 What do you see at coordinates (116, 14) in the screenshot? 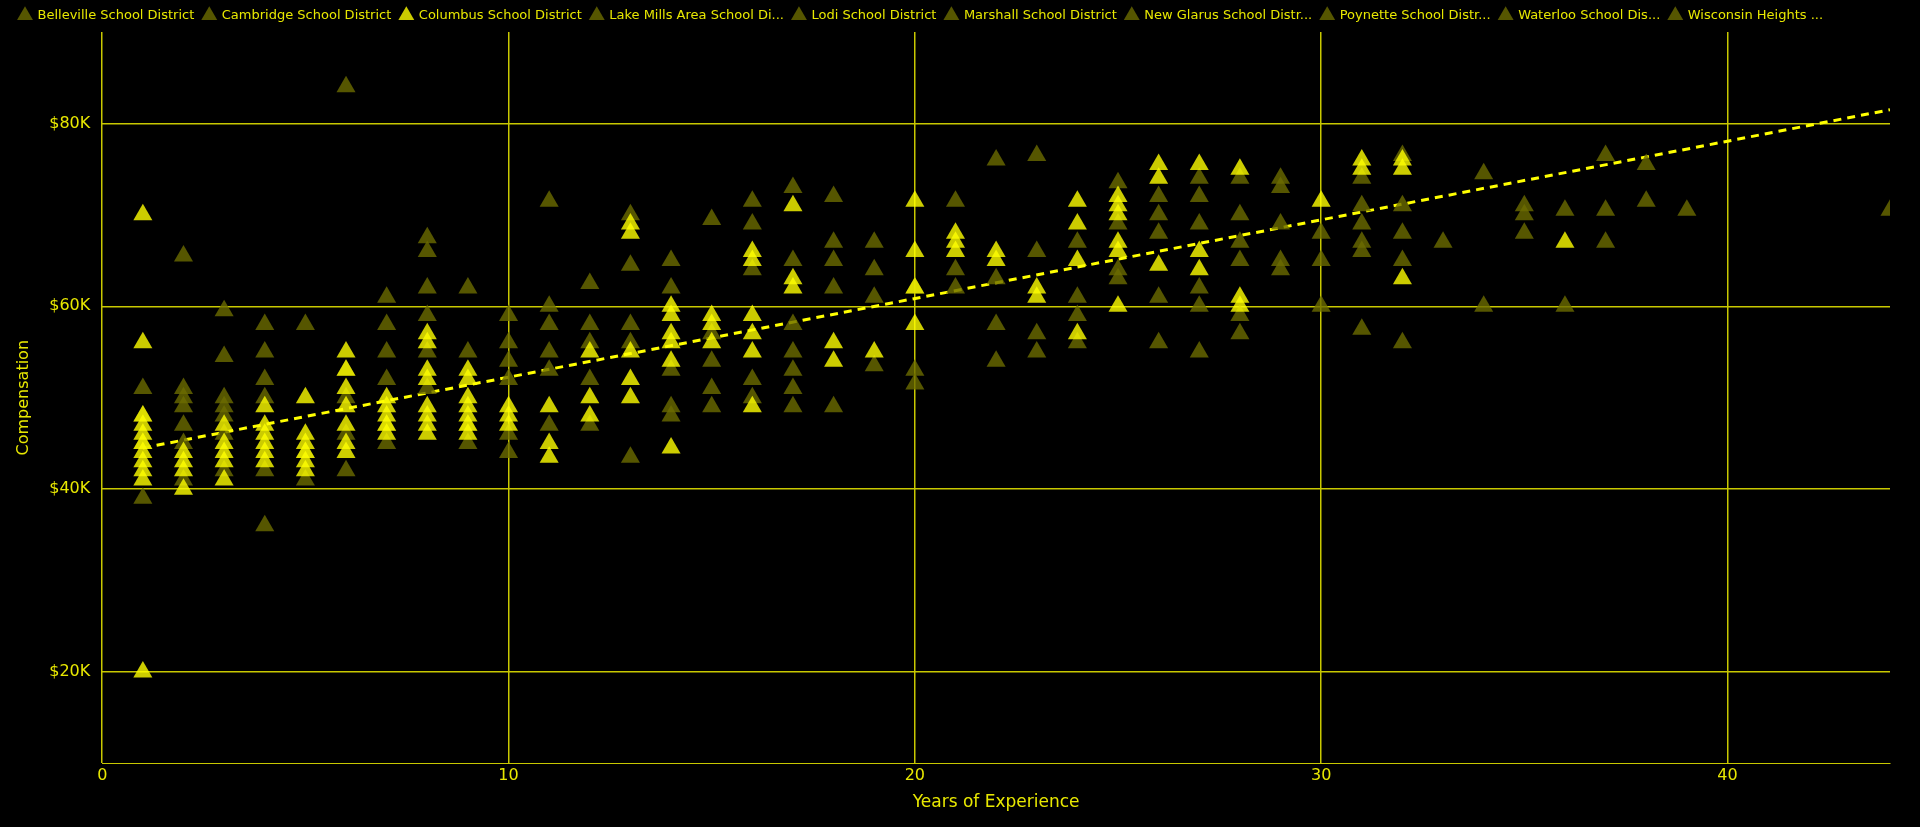
I see `legend-label: Belleville School District` at bounding box center [116, 14].